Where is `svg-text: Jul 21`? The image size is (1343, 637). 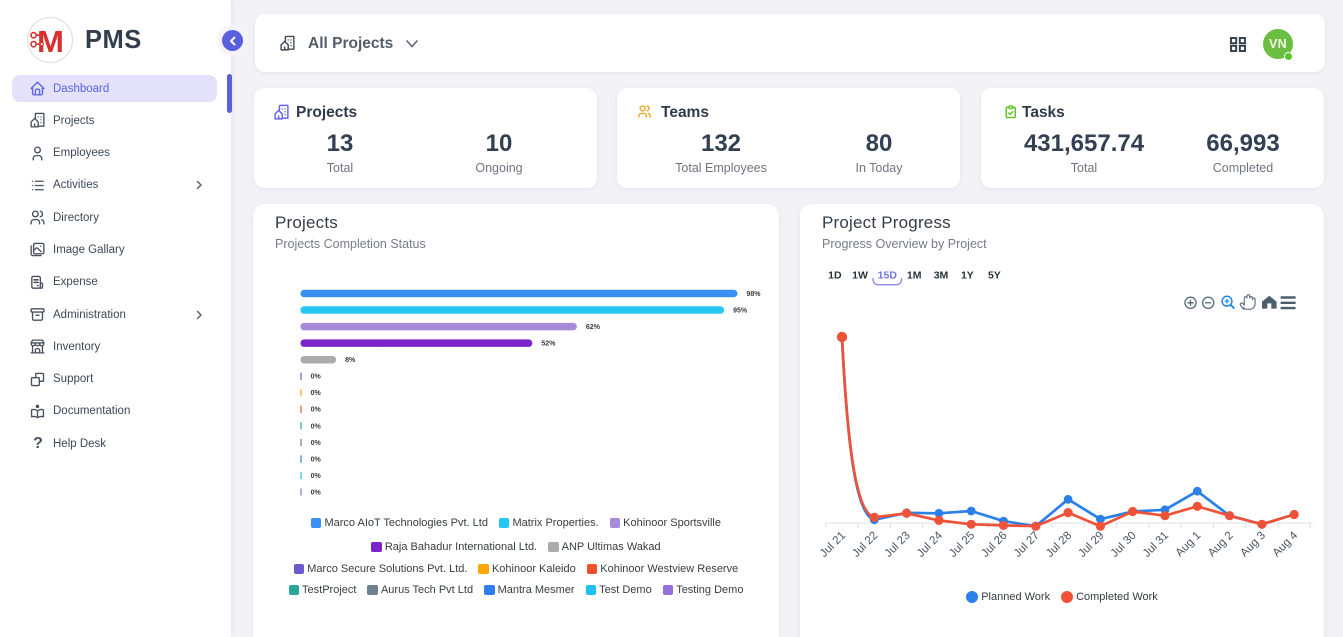 svg-text: Jul 21 is located at coordinates (833, 545).